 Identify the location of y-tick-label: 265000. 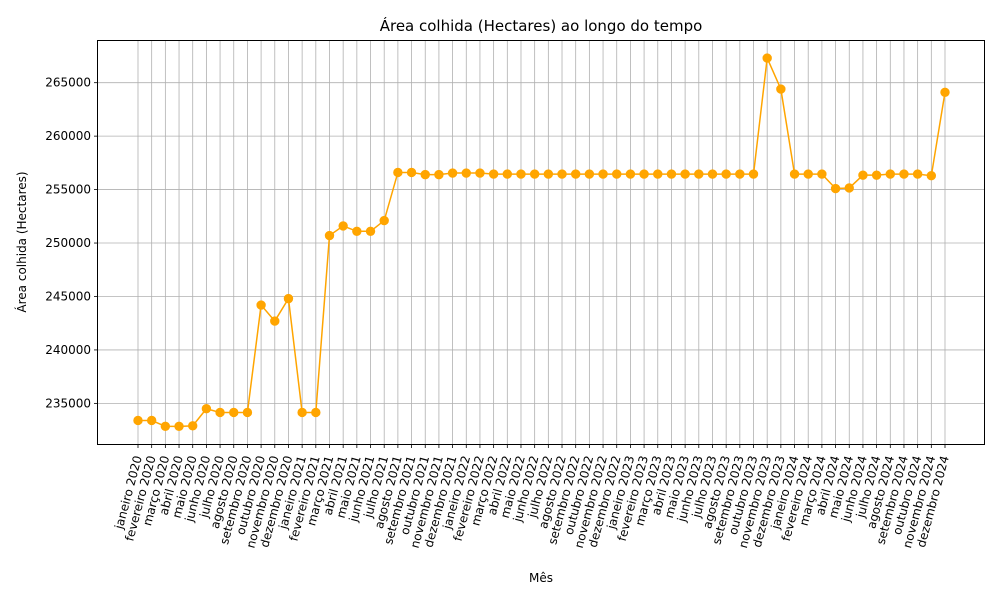
(68, 83).